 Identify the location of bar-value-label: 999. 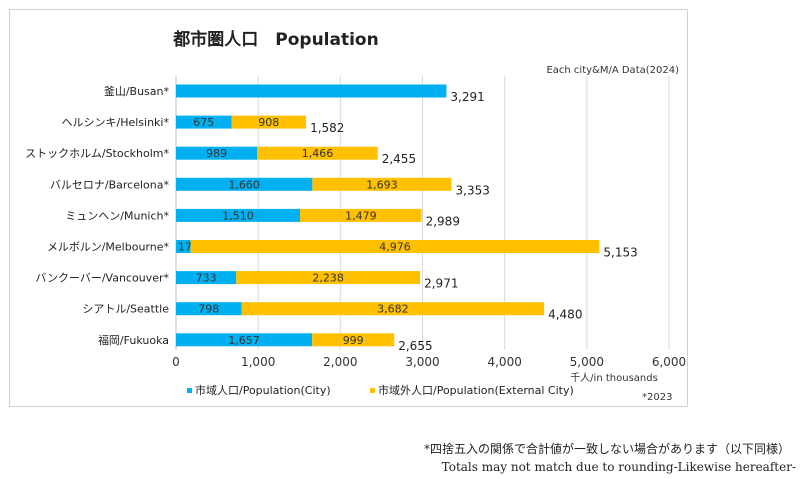
(353, 340).